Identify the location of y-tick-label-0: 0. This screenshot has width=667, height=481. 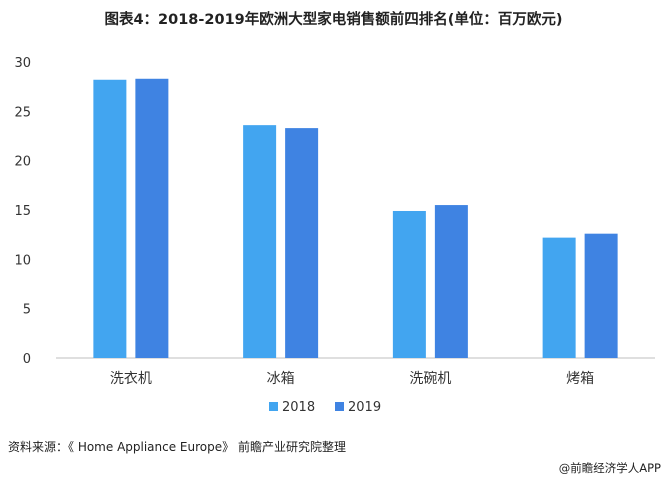
(27, 359).